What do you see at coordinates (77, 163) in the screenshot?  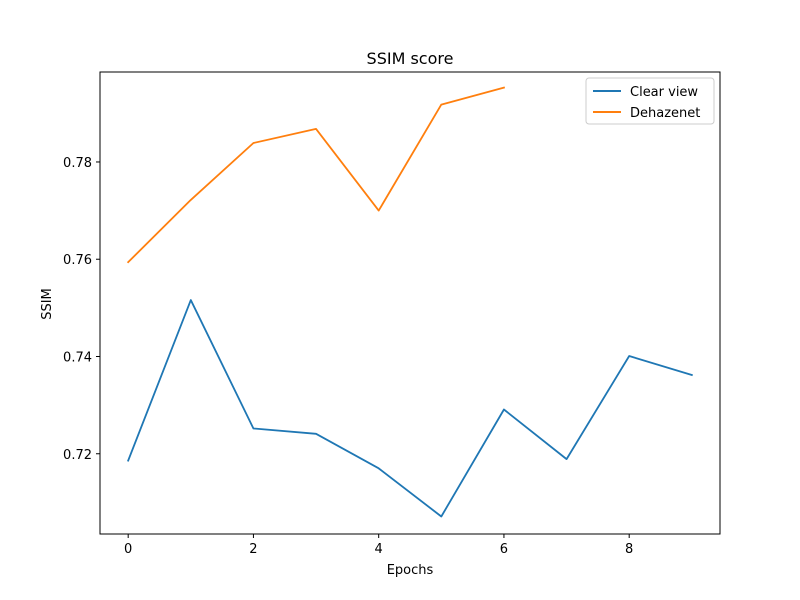 I see `y-tick-label: 0.78` at bounding box center [77, 163].